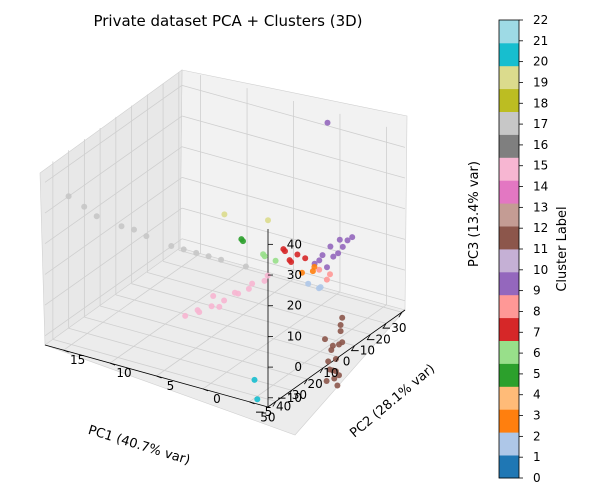 This screenshot has height=500, width=600. Describe the element at coordinates (537, 374) in the screenshot. I see `colorbar-tick-label: 5` at that location.